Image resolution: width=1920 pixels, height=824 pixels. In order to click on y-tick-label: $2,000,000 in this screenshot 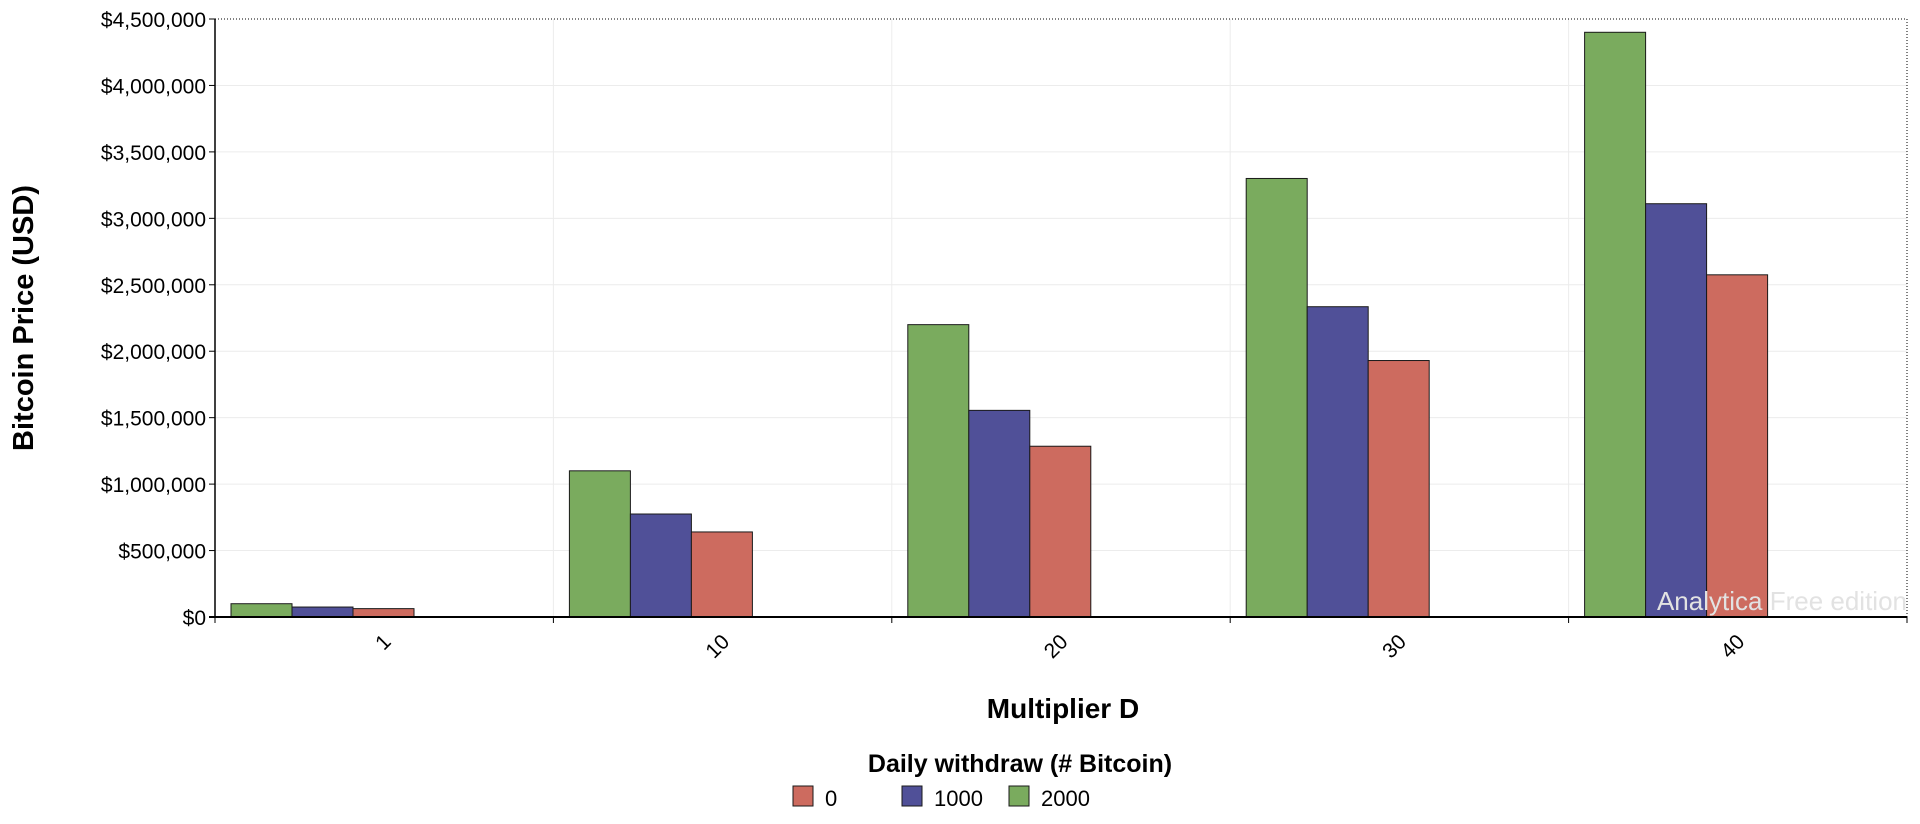, I will do `click(153, 352)`.